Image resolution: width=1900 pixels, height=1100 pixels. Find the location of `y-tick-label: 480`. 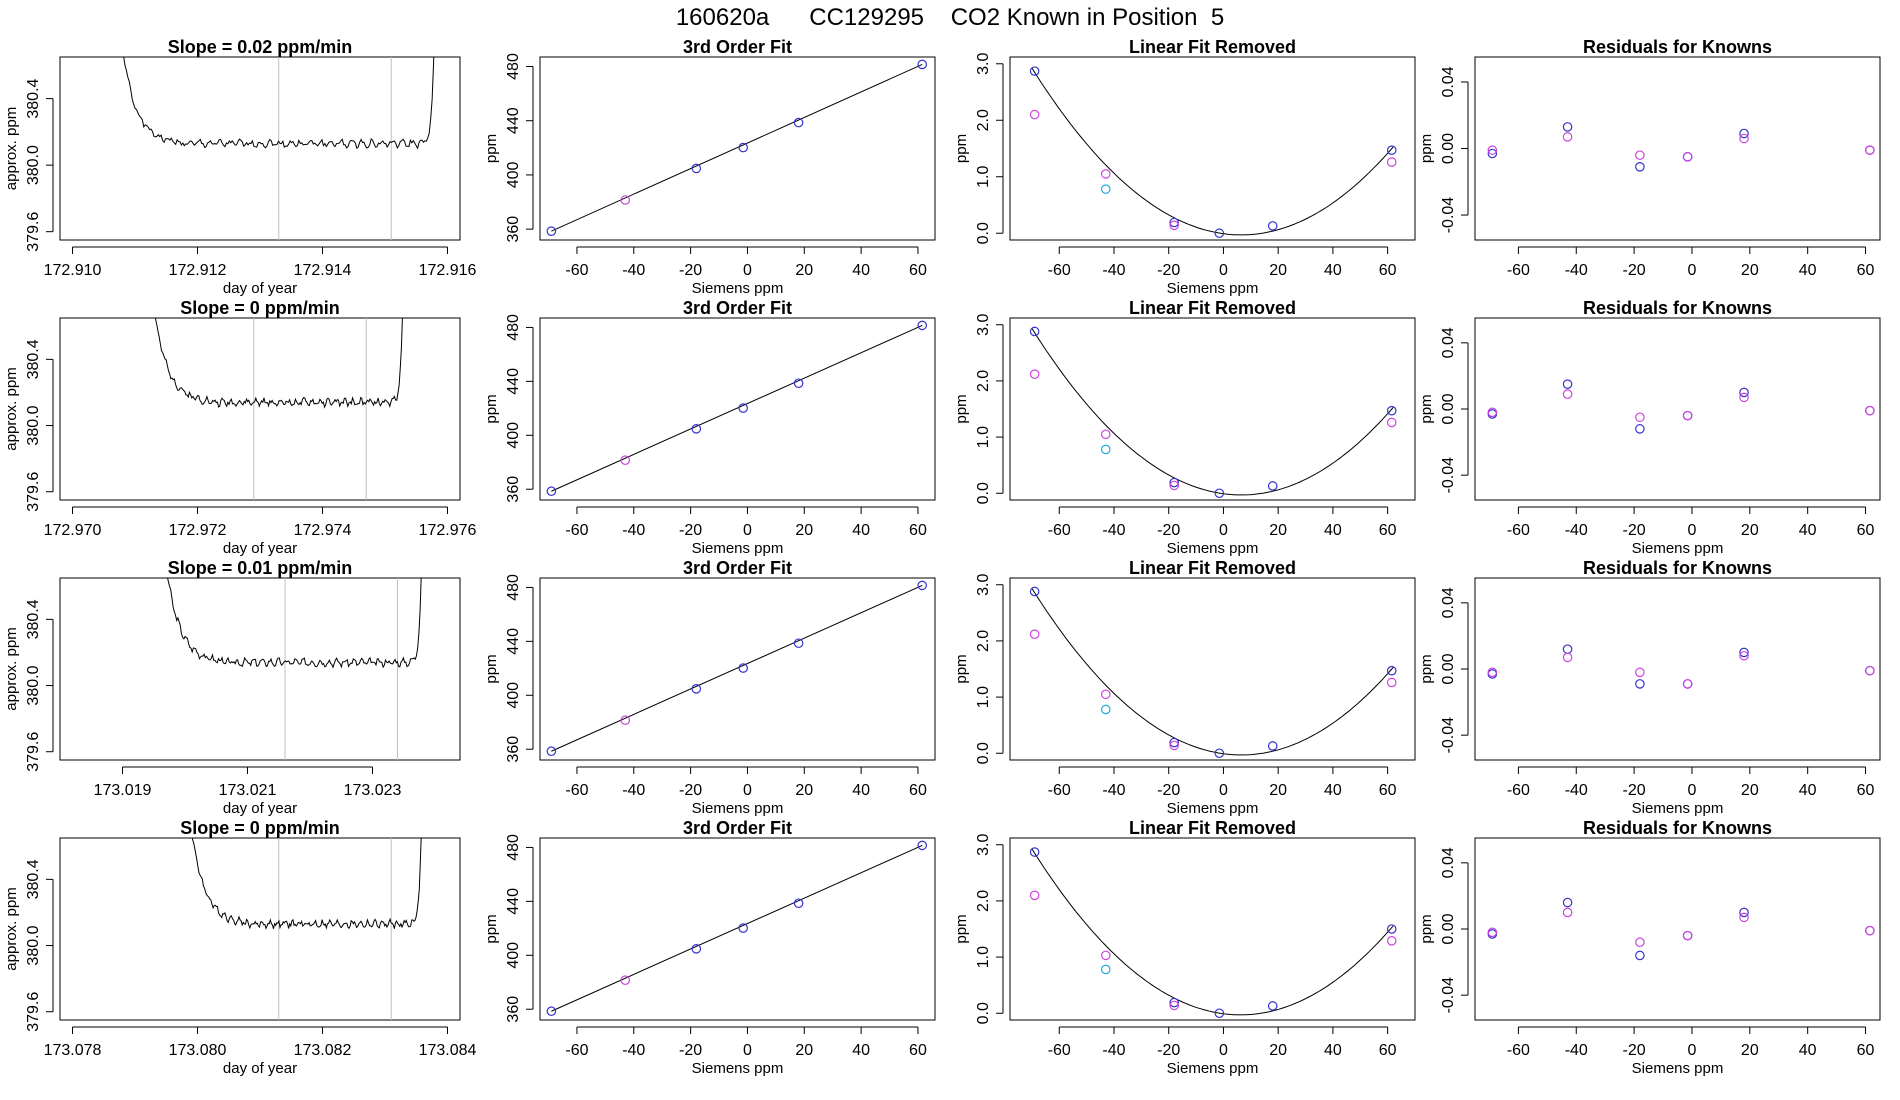

y-tick-label: 480 is located at coordinates (513, 847).